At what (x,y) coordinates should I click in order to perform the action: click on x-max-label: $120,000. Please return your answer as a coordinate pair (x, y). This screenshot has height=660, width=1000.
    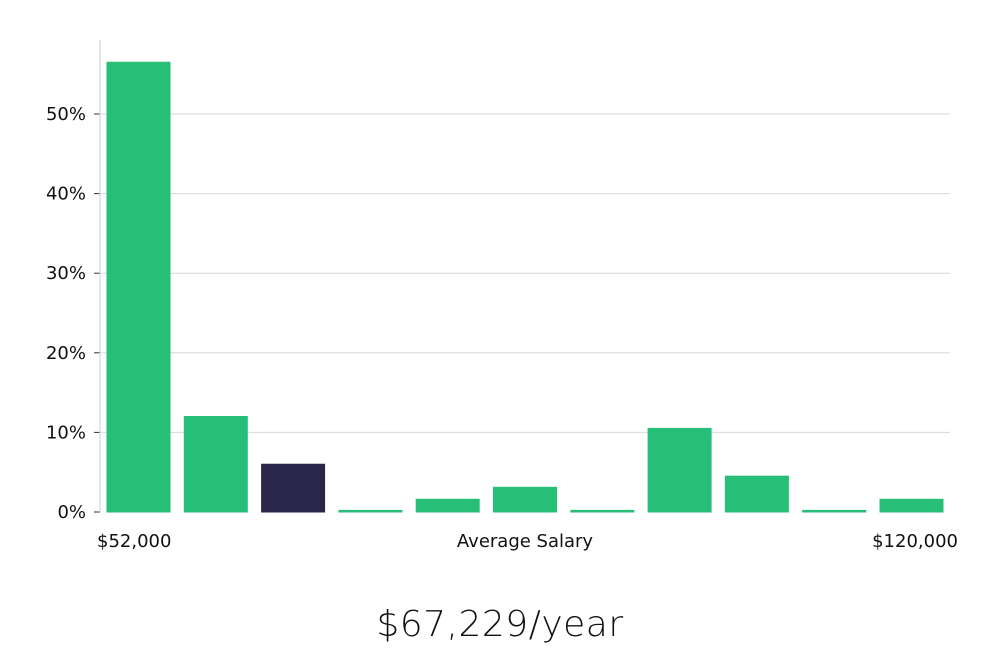
    Looking at the image, I should click on (915, 541).